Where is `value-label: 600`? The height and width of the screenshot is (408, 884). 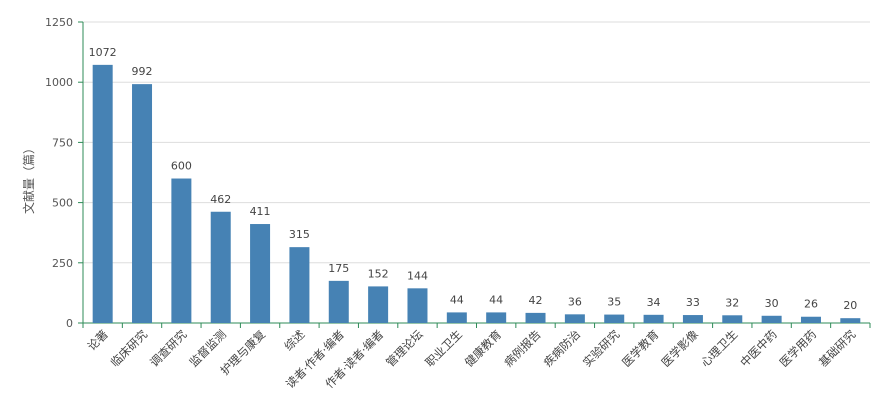
value-label: 600 is located at coordinates (181, 166).